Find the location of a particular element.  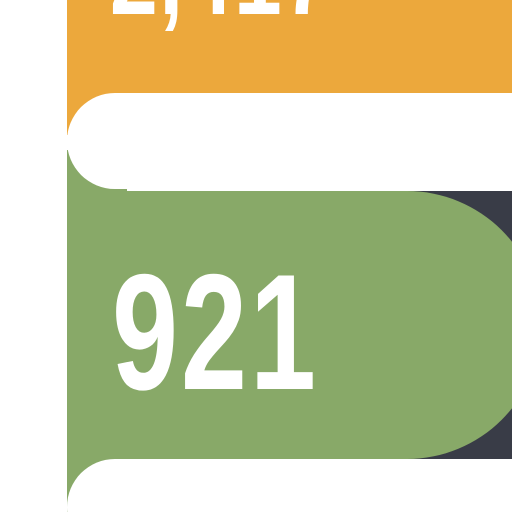

main-stat-value: 921 is located at coordinates (215, 332).